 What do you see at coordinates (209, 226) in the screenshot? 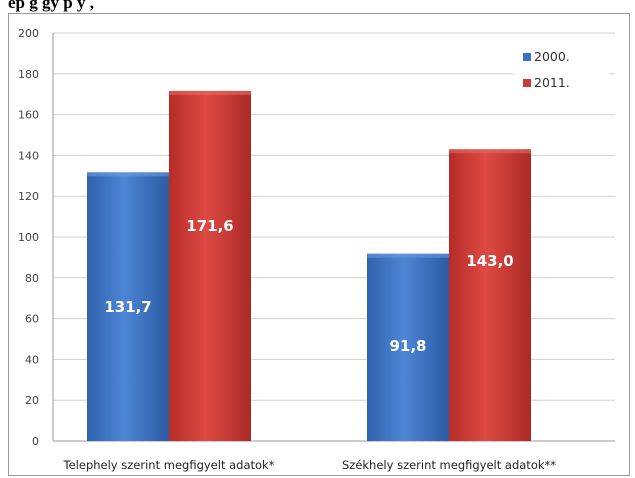
I see `data-label: 171,6` at bounding box center [209, 226].